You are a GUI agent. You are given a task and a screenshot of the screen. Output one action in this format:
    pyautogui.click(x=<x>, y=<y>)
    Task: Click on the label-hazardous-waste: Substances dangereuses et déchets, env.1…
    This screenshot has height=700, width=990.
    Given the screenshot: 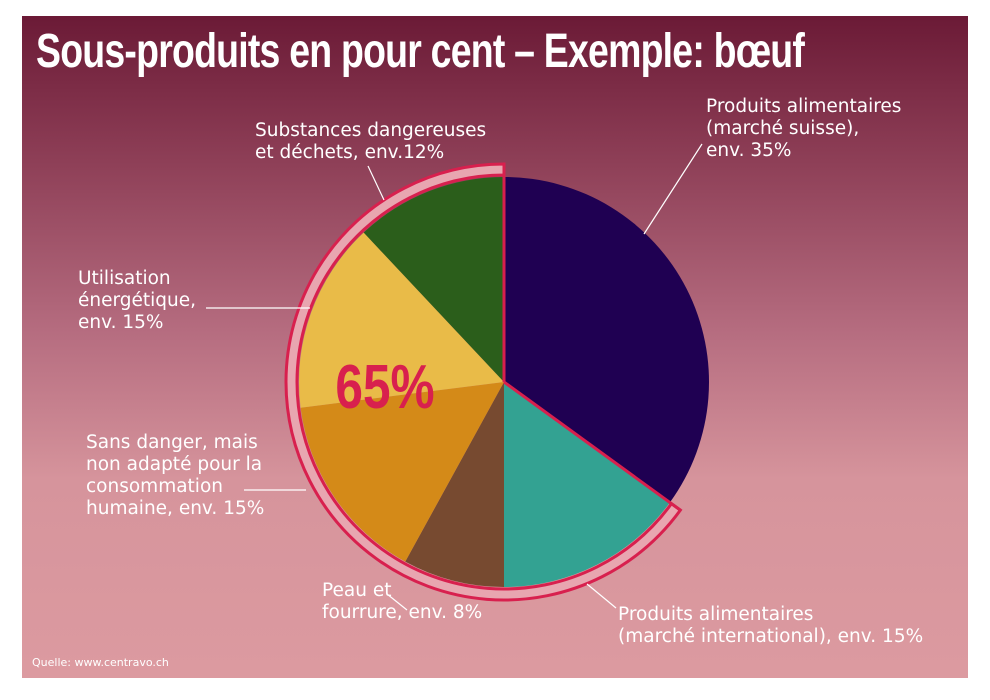 What is the action you would take?
    pyautogui.click(x=371, y=141)
    